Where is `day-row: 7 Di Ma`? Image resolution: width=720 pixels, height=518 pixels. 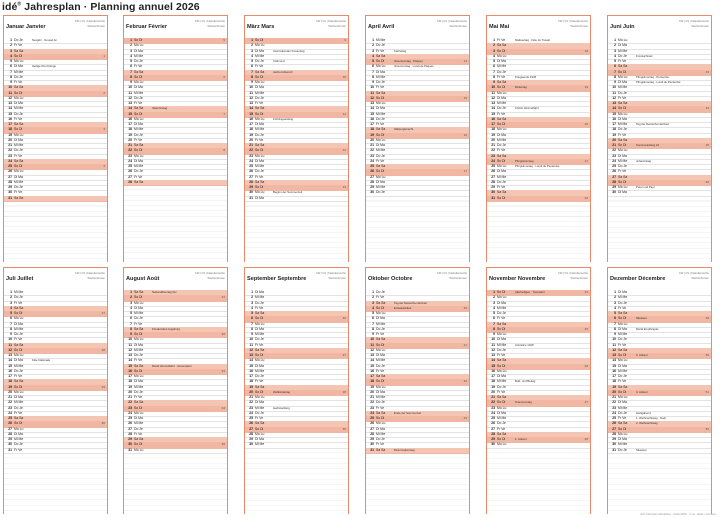 day-row: 7 Di Ma is located at coordinates (417, 73).